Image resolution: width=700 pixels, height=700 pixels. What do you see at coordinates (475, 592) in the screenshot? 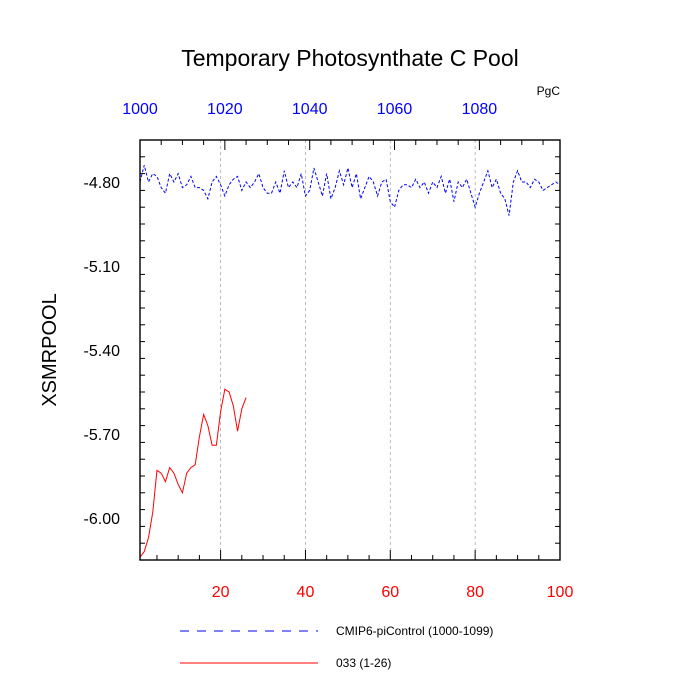
I see `x-bottom-tick-label-80: 80` at bounding box center [475, 592].